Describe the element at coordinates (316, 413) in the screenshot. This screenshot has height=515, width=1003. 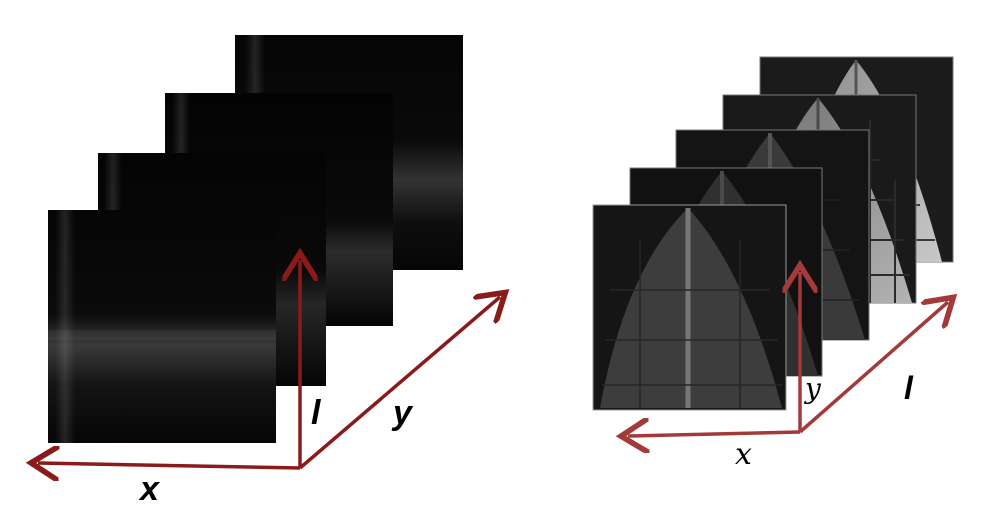
I see `left-axis-l-label: l` at that location.